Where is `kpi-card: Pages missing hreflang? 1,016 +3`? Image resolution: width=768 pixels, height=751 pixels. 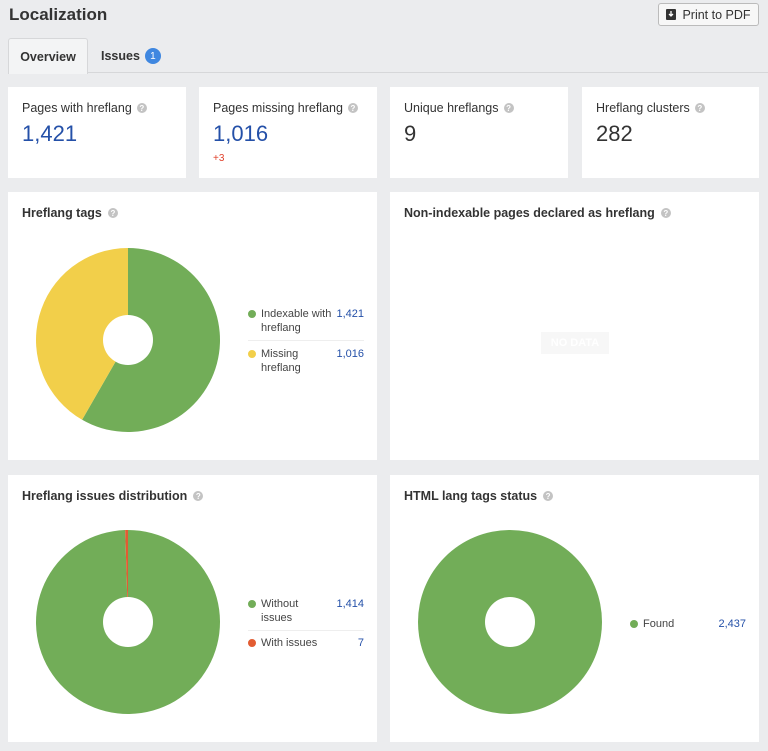
kpi-card: Pages missing hreflang? 1,016 +3 is located at coordinates (288, 132).